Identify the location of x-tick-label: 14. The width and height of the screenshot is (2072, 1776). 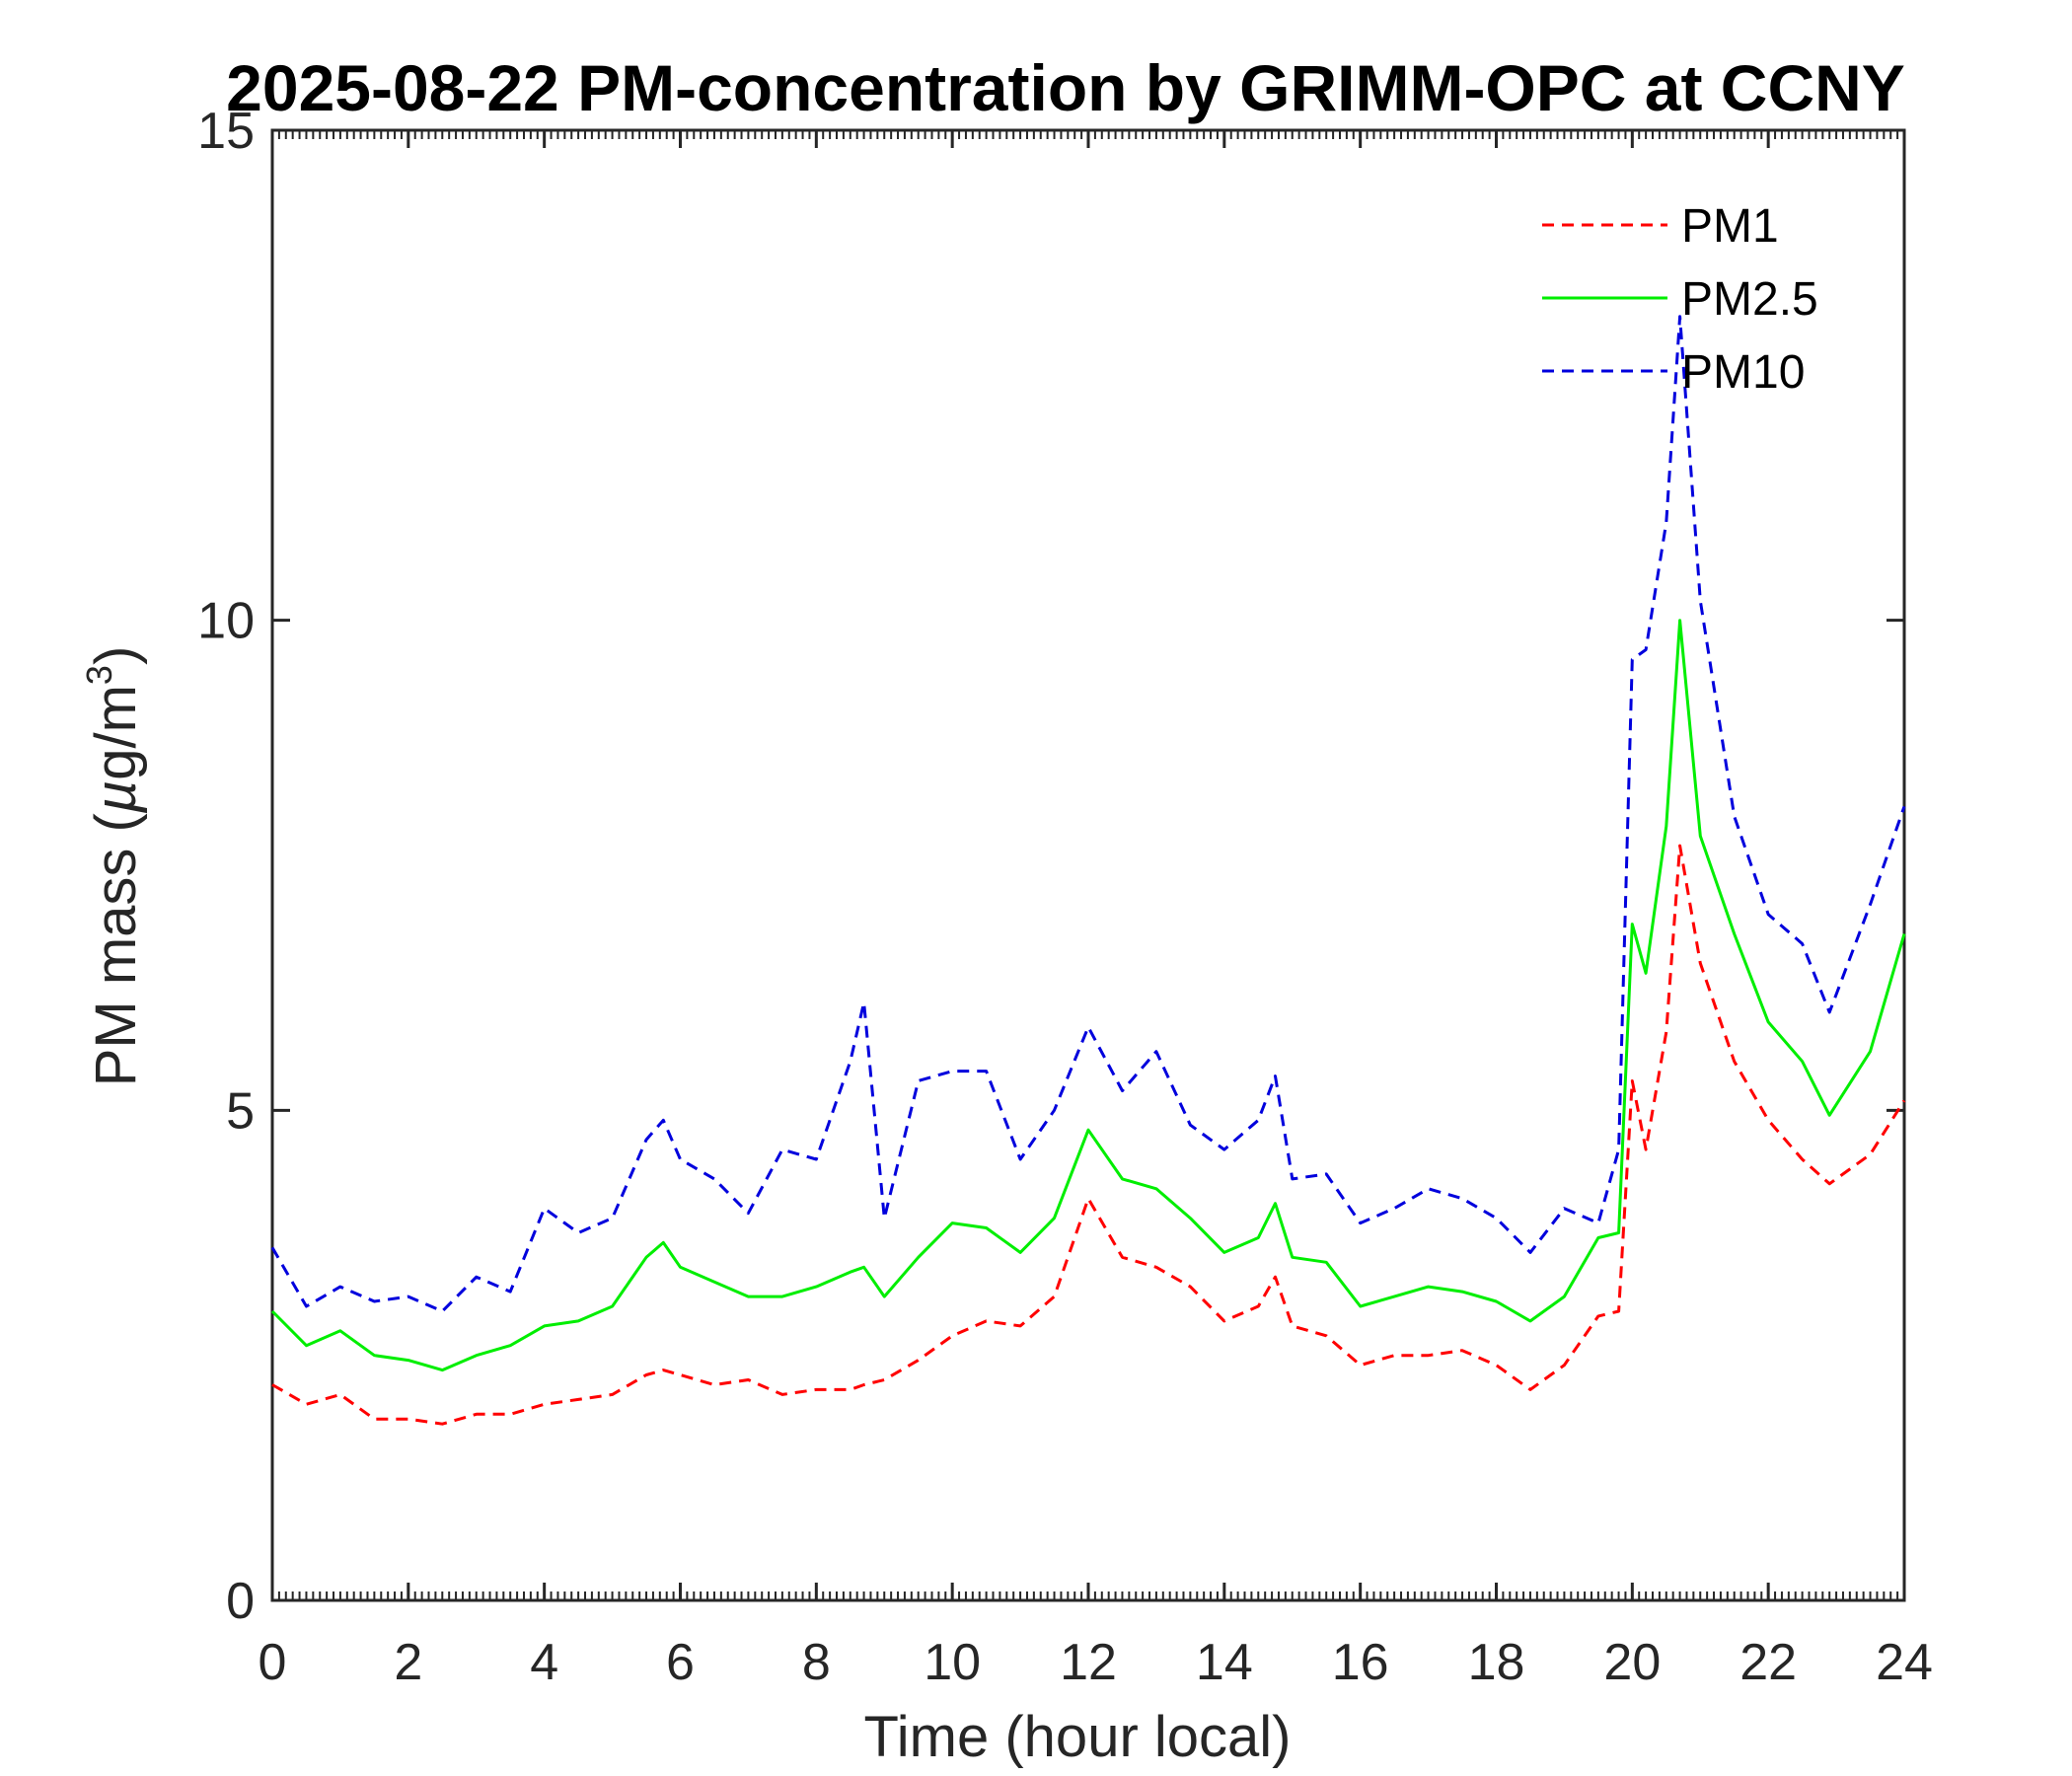
(1224, 1662).